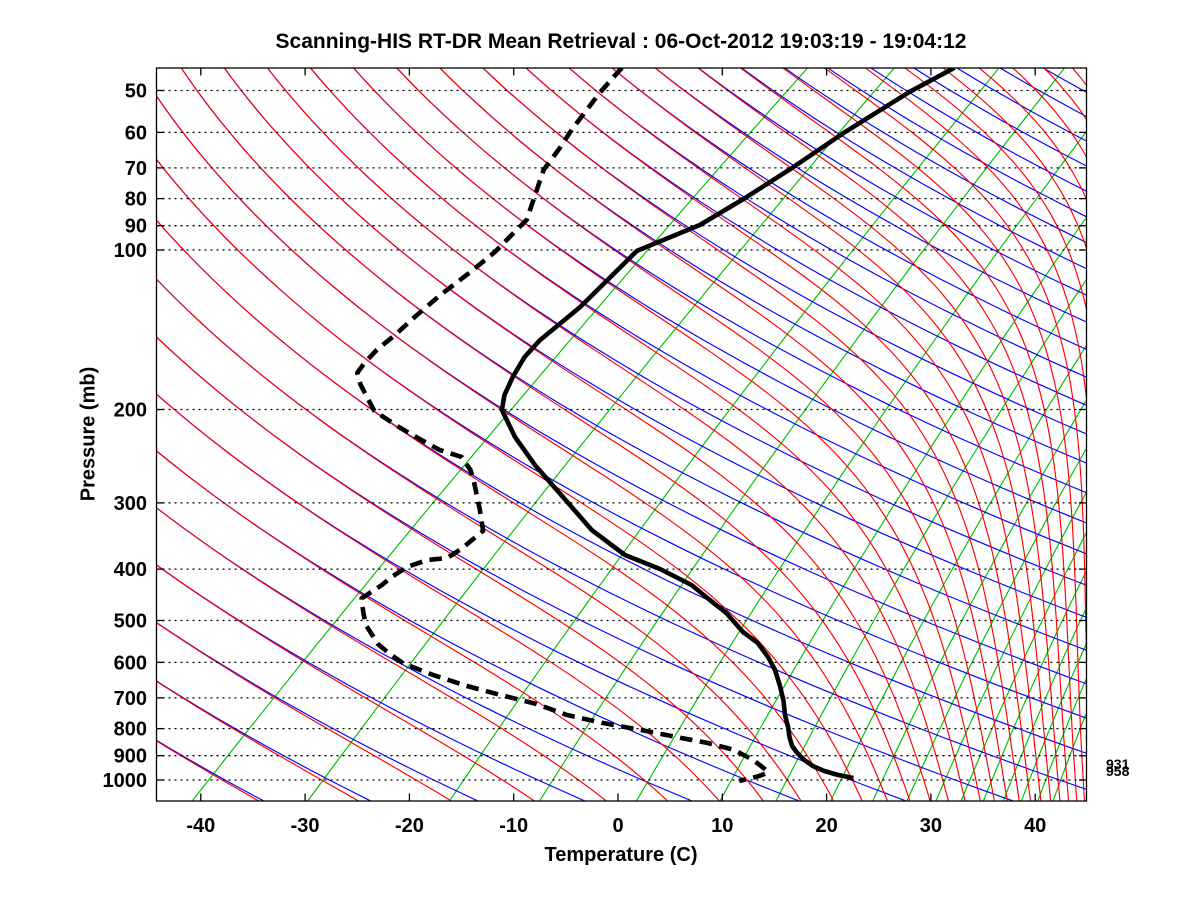 The width and height of the screenshot is (1200, 900). What do you see at coordinates (1035, 826) in the screenshot?
I see `x-tick-label: 40` at bounding box center [1035, 826].